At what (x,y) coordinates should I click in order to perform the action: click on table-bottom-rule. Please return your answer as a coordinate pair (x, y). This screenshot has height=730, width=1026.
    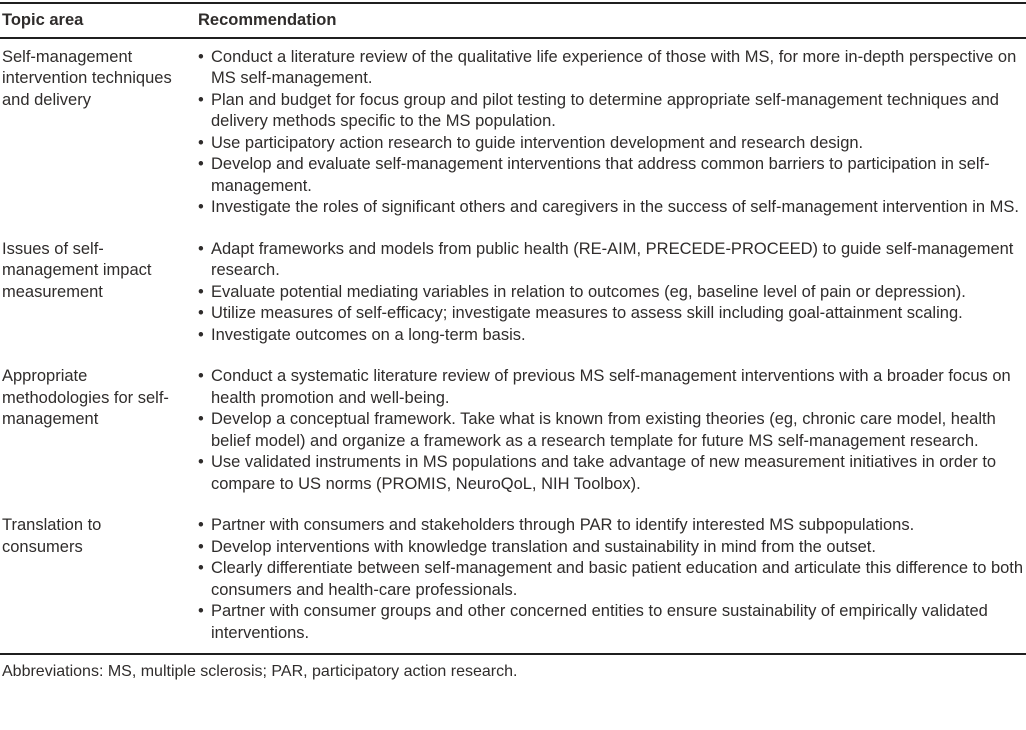
    Looking at the image, I should click on (513, 654).